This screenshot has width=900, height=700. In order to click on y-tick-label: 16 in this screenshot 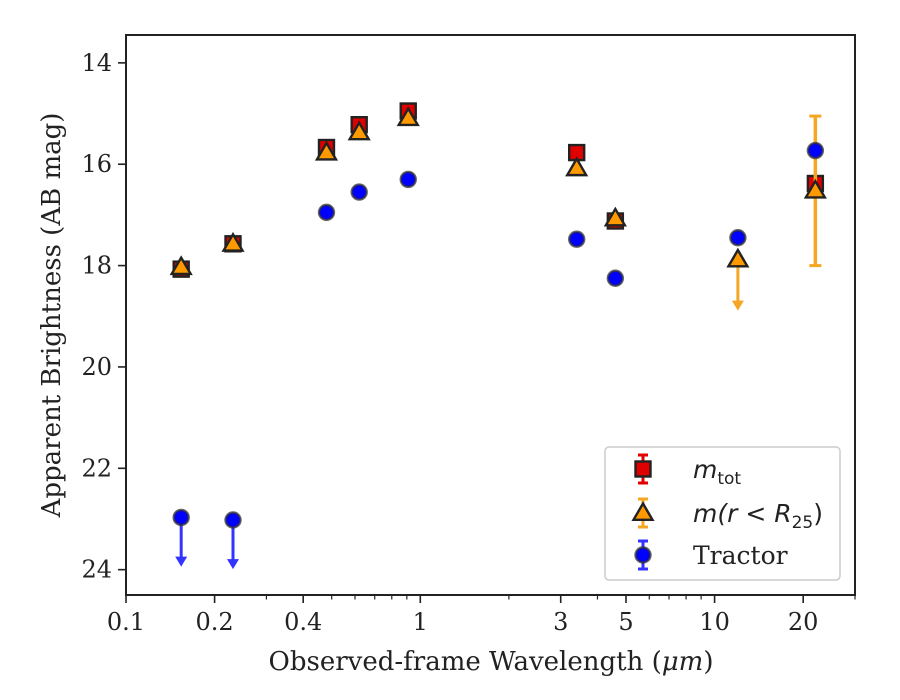, I will do `click(96, 164)`.